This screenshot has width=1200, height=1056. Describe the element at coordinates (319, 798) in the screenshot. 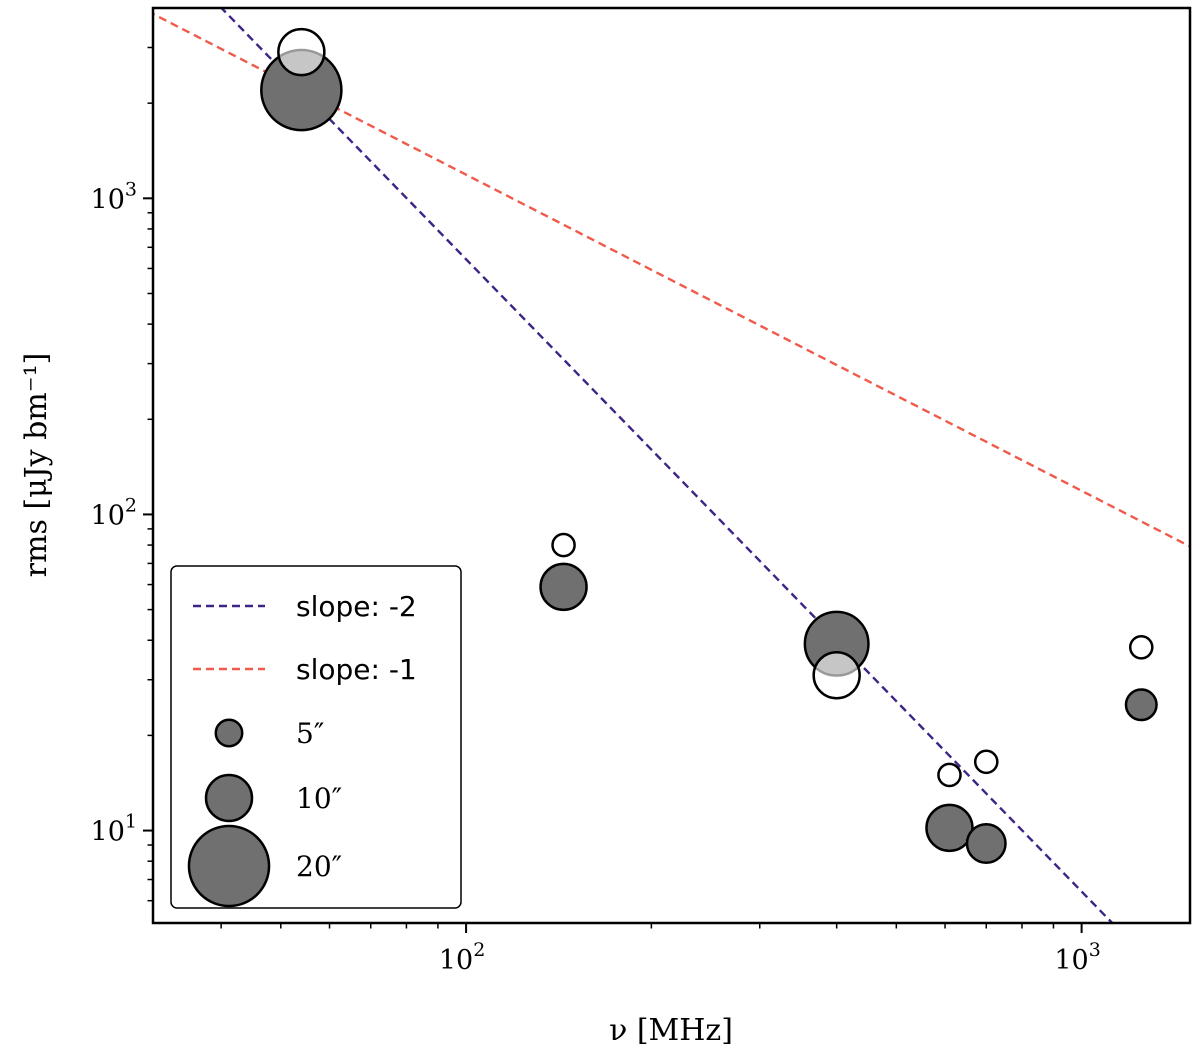

I see `legend-label-3: 10″` at that location.